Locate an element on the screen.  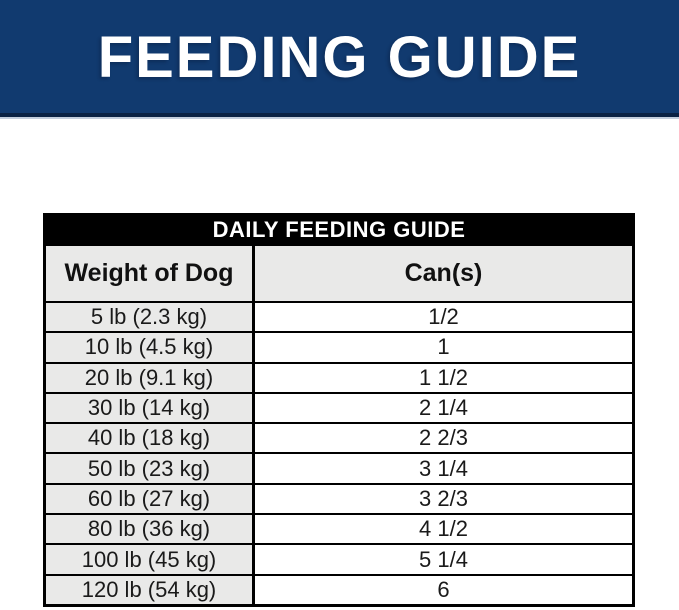
table-row: 20 lb (9.1 kg) 1 1/2 is located at coordinates (339, 377).